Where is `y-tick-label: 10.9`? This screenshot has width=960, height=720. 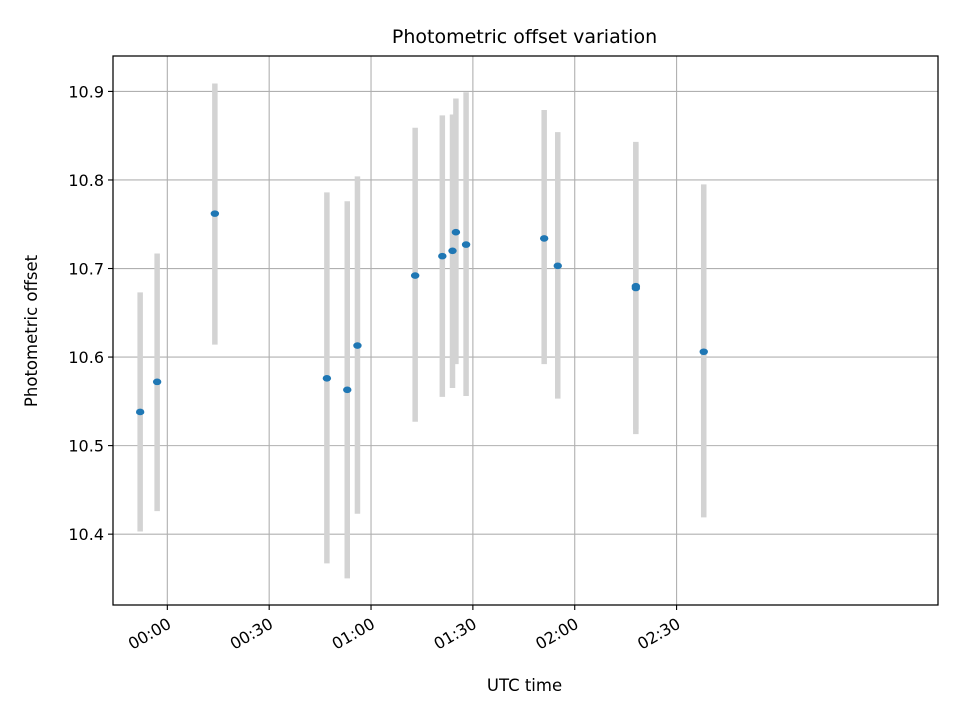
y-tick-label: 10.9 is located at coordinates (86, 91).